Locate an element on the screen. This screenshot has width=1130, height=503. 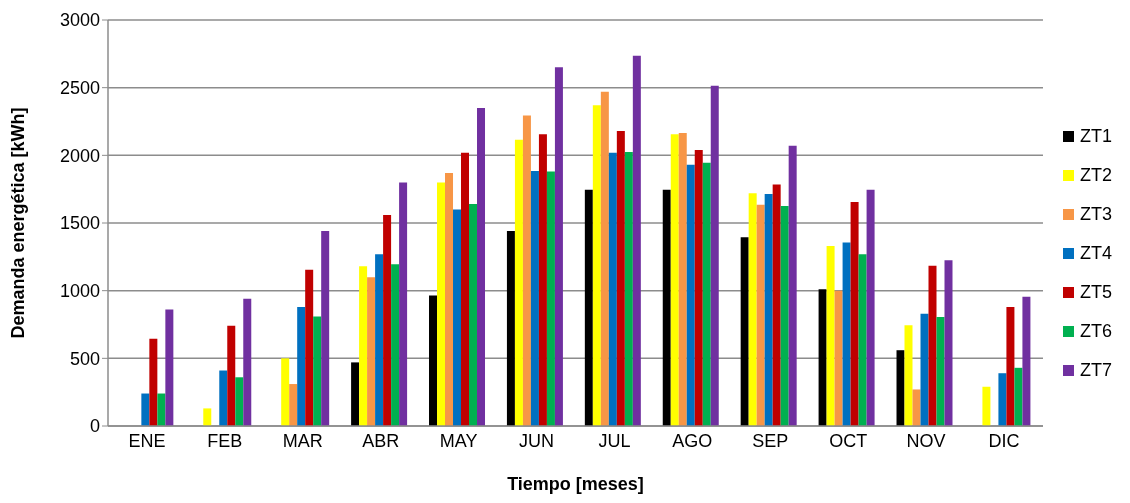
legend-label: ZT3 is located at coordinates (1095, 214).